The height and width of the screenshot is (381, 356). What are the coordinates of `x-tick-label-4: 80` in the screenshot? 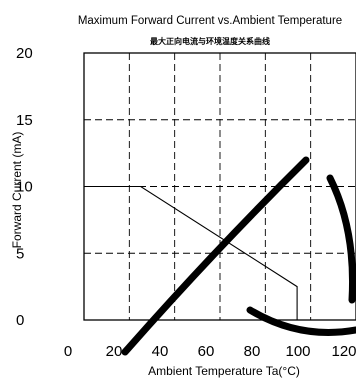 It's located at (252, 351).